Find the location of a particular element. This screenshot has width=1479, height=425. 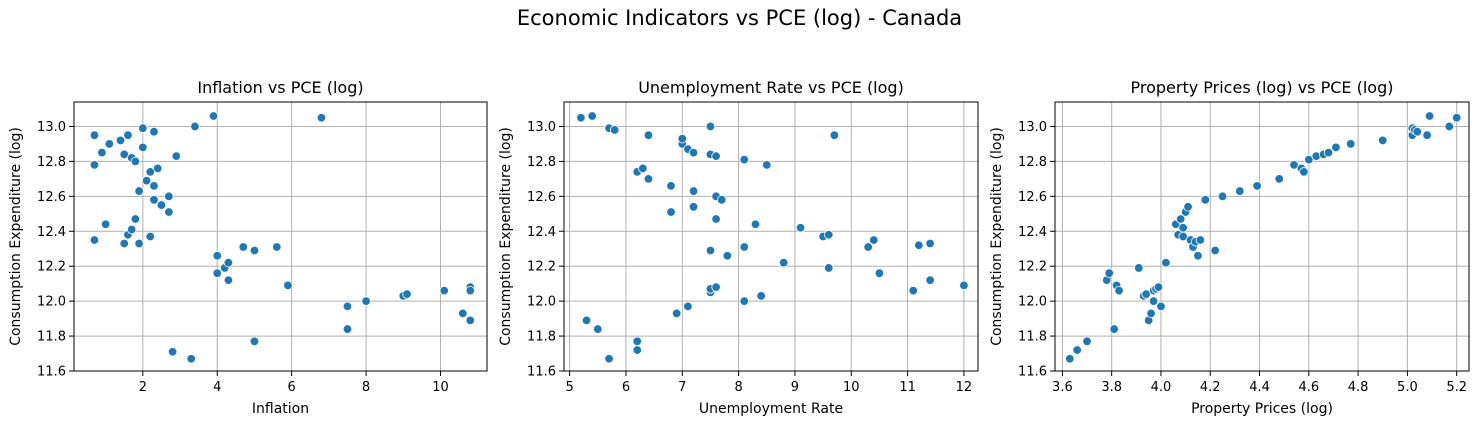

x-tick-label: 12 is located at coordinates (964, 387).